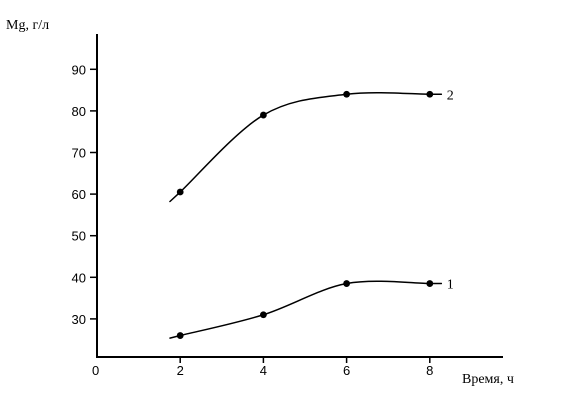 The height and width of the screenshot is (408, 577). What do you see at coordinates (305, 367) in the screenshot?
I see `x-ticks: 2 4 6 8` at bounding box center [305, 367].